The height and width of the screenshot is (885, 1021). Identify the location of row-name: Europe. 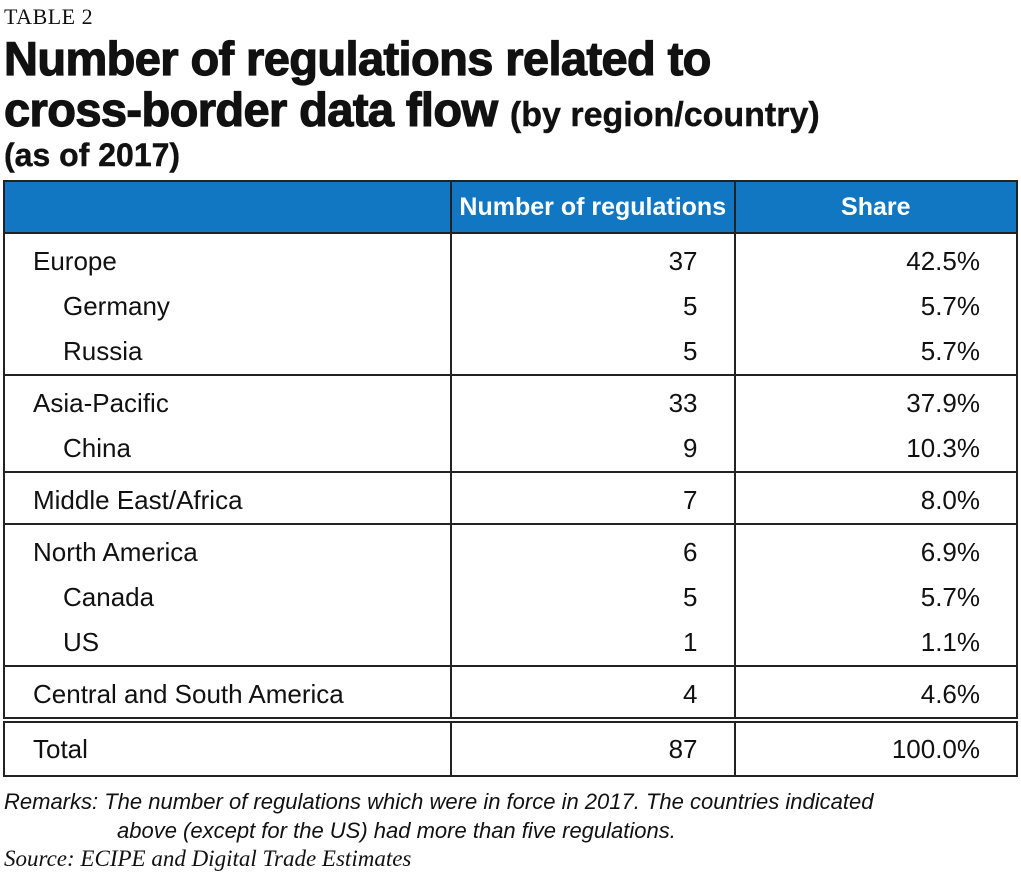
(227, 258).